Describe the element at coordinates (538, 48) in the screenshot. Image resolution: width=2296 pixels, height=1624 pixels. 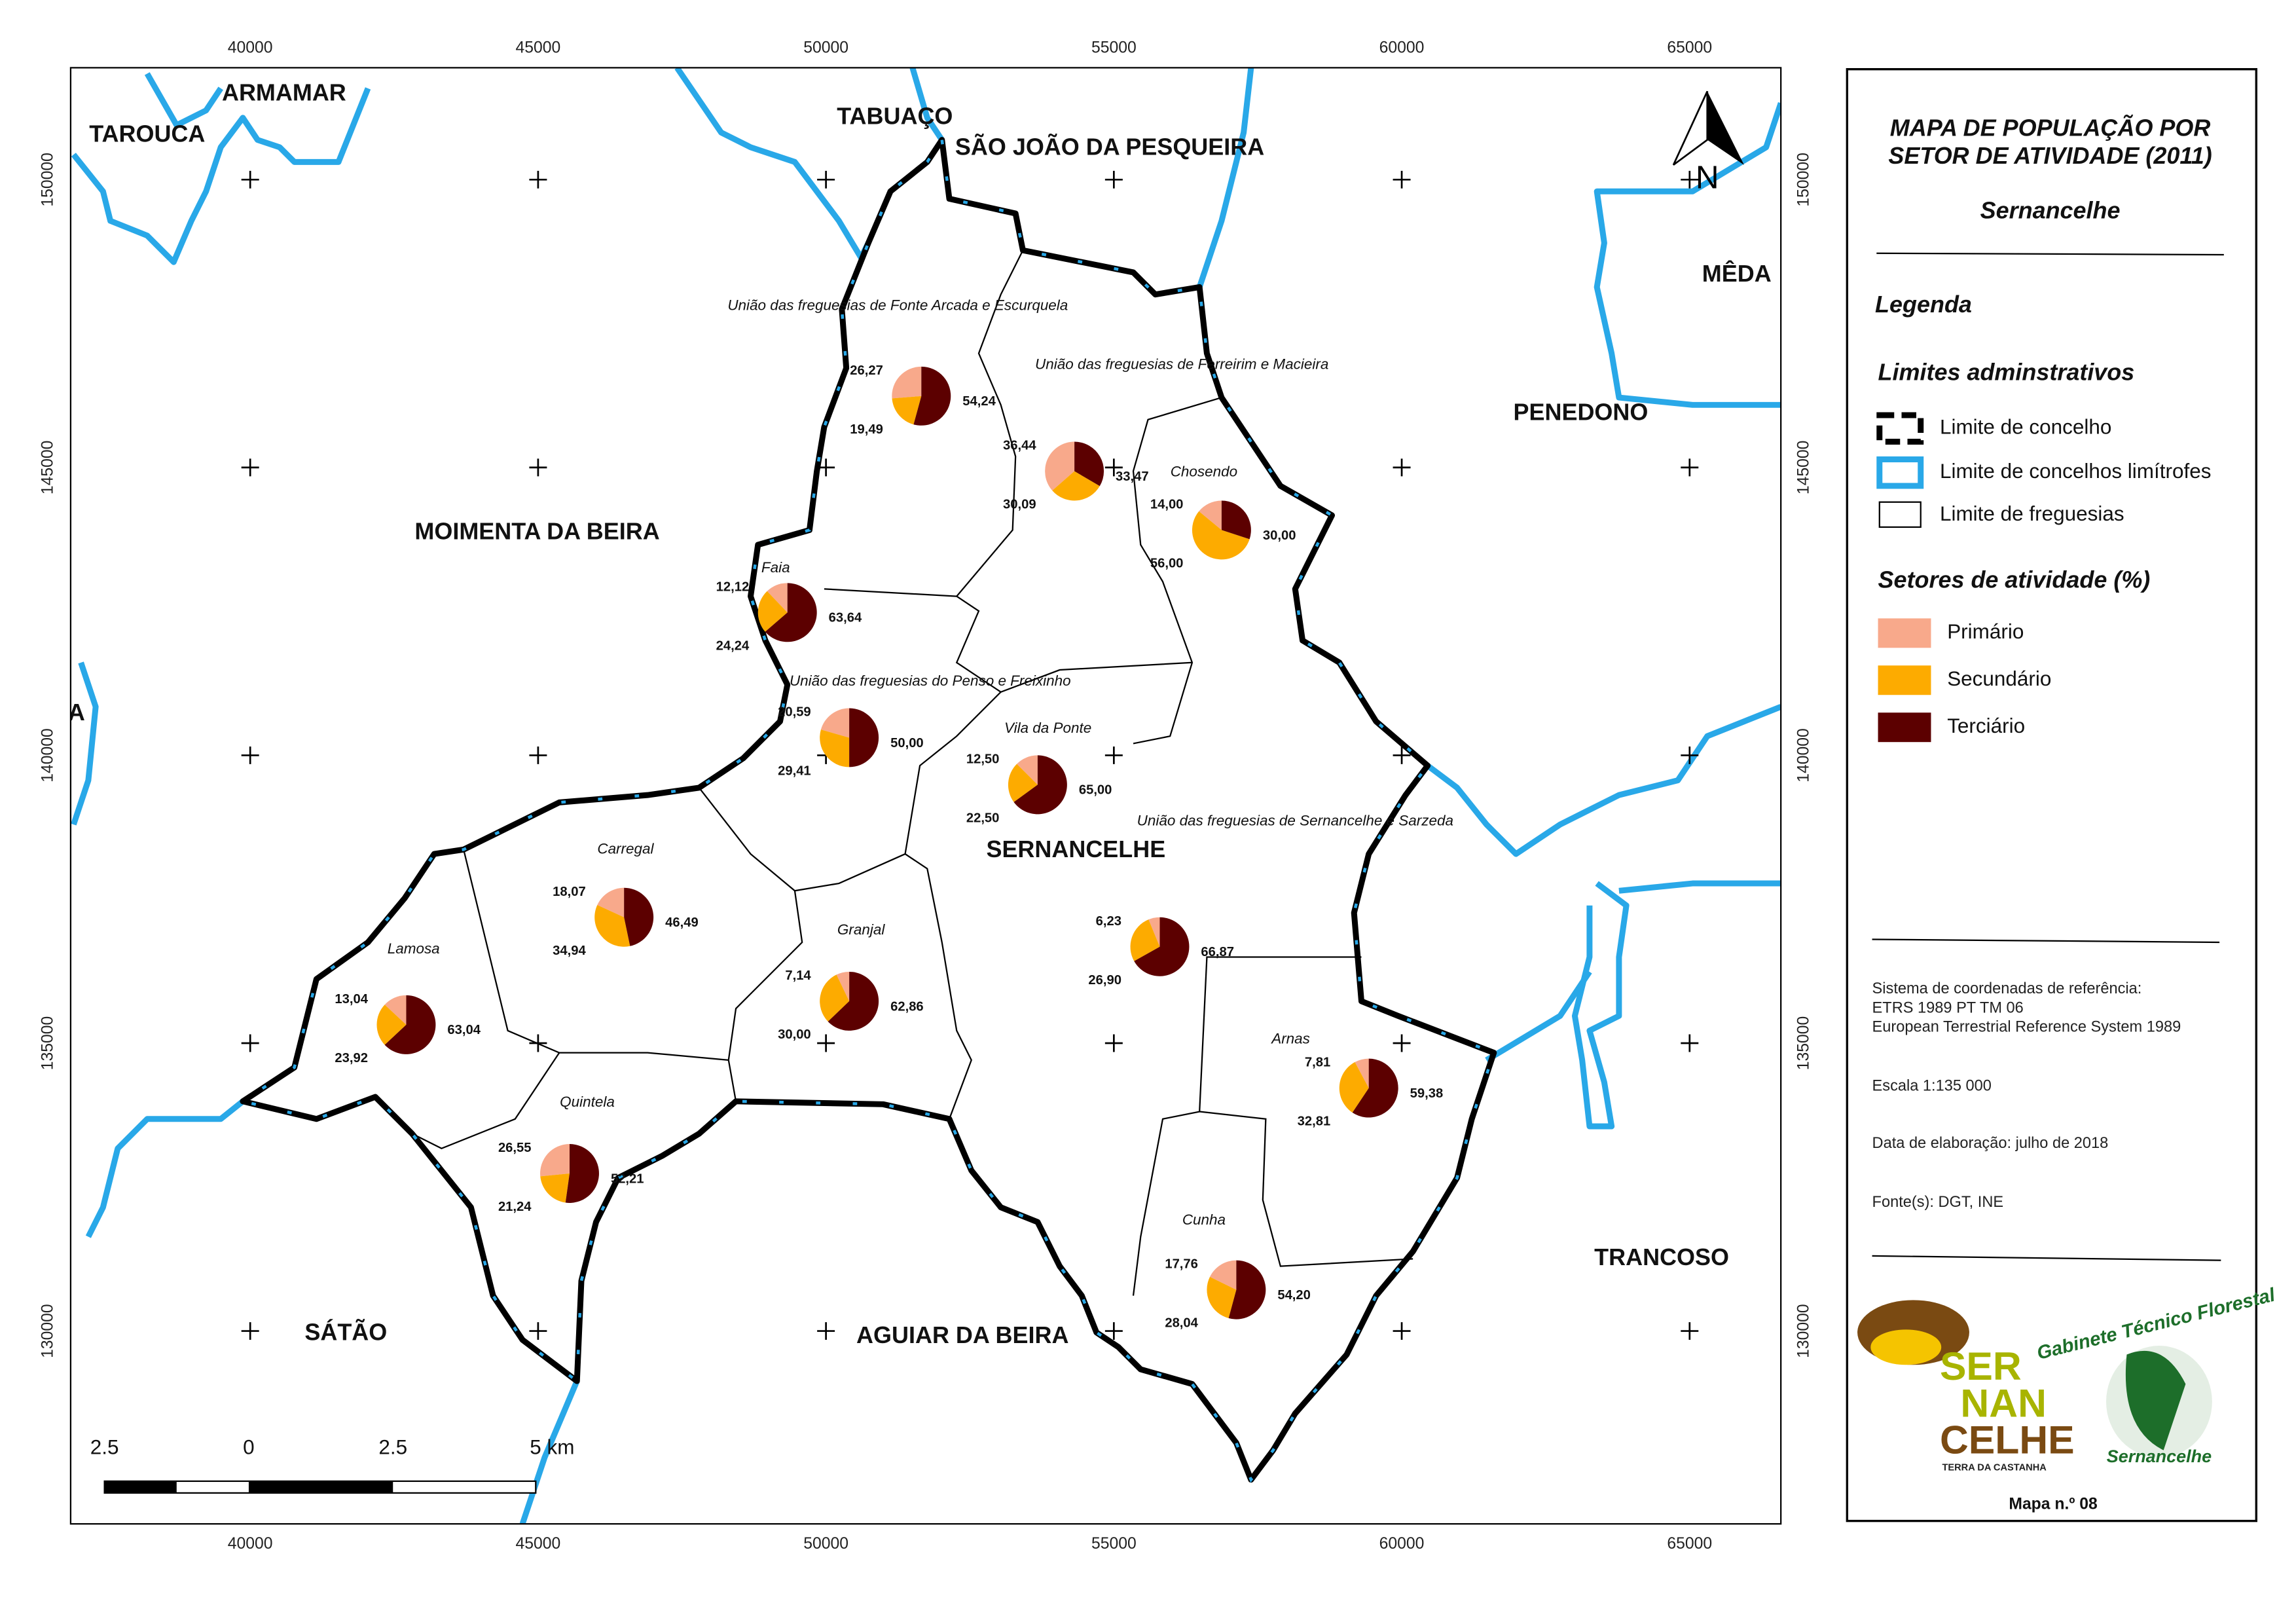
I see `x-tick-label: 45000` at that location.